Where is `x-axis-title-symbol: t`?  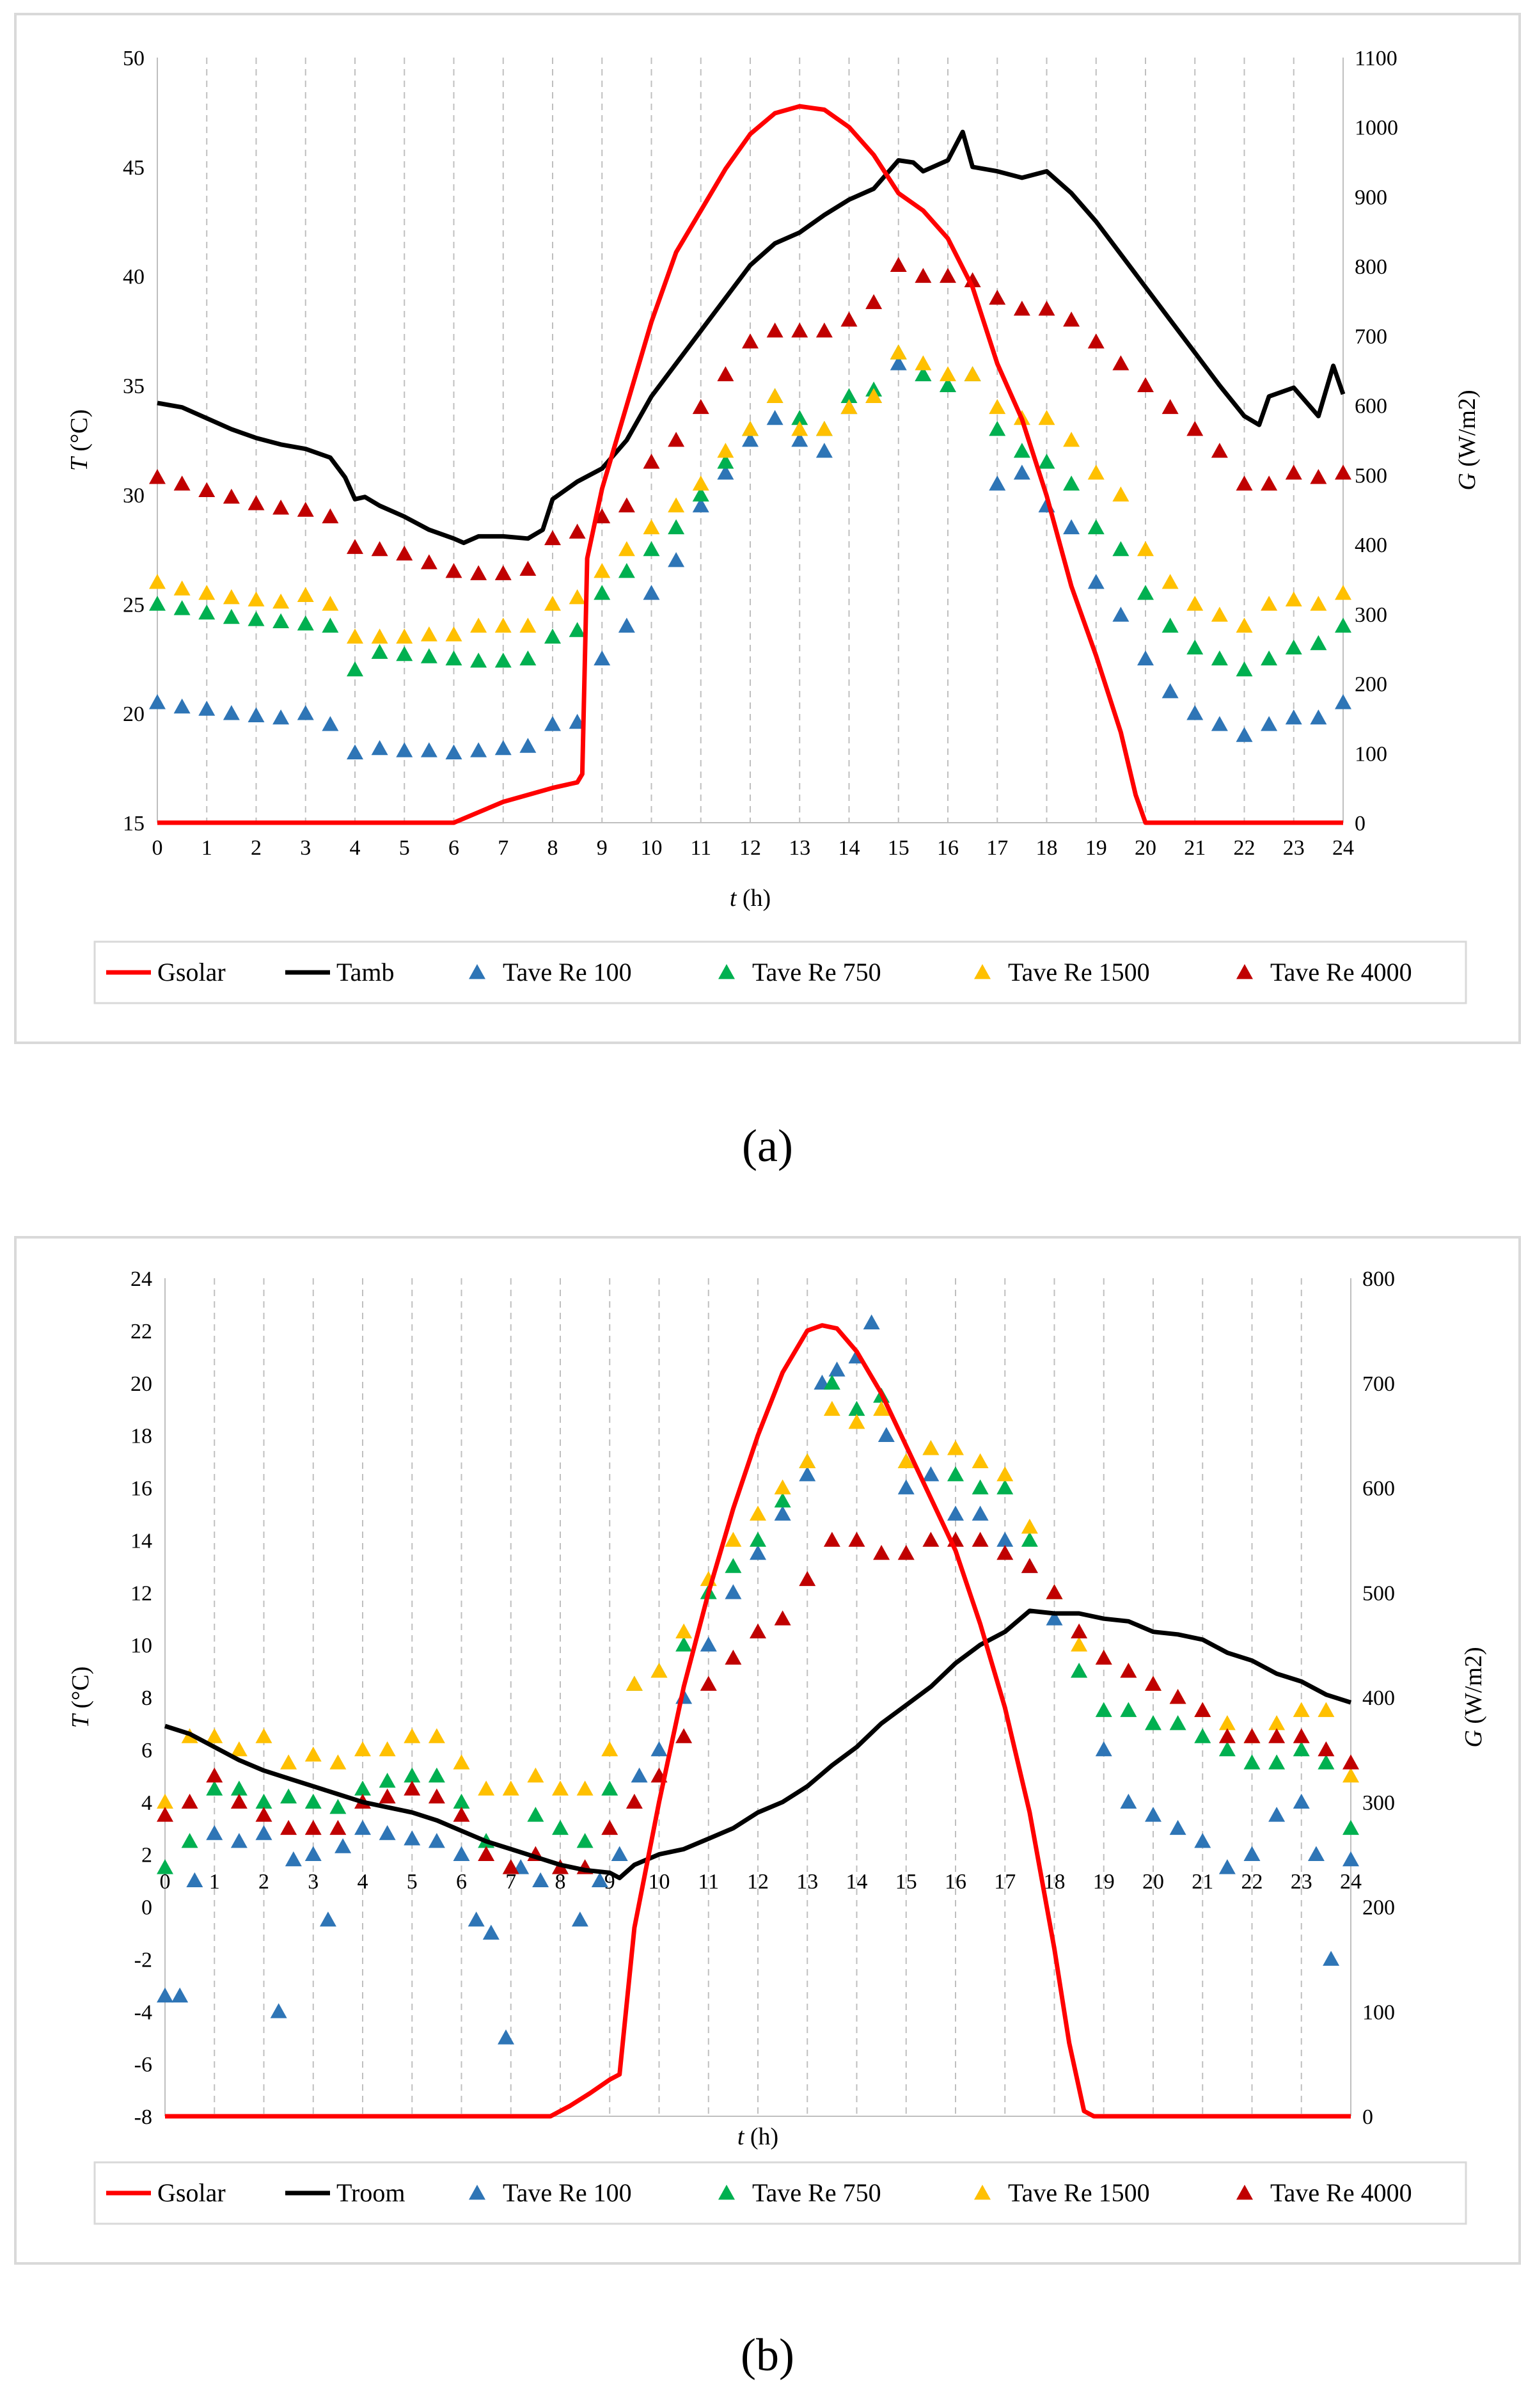 x-axis-title-symbol: t is located at coordinates (733, 899).